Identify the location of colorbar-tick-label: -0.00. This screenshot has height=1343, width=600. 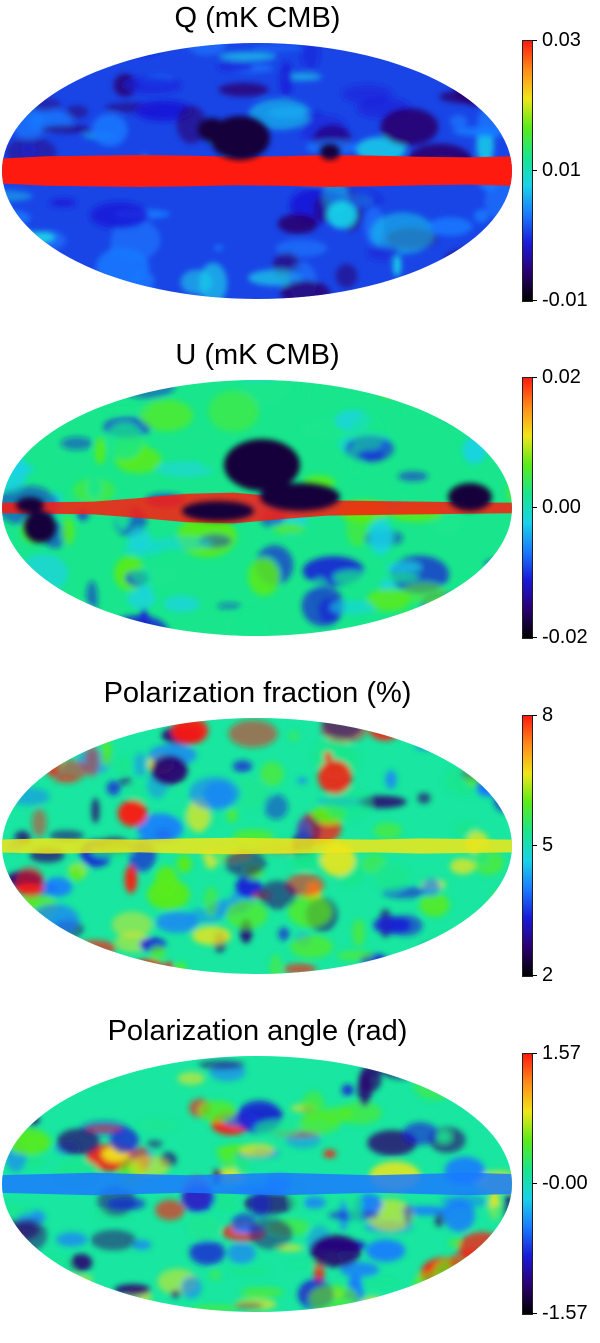
(565, 1183).